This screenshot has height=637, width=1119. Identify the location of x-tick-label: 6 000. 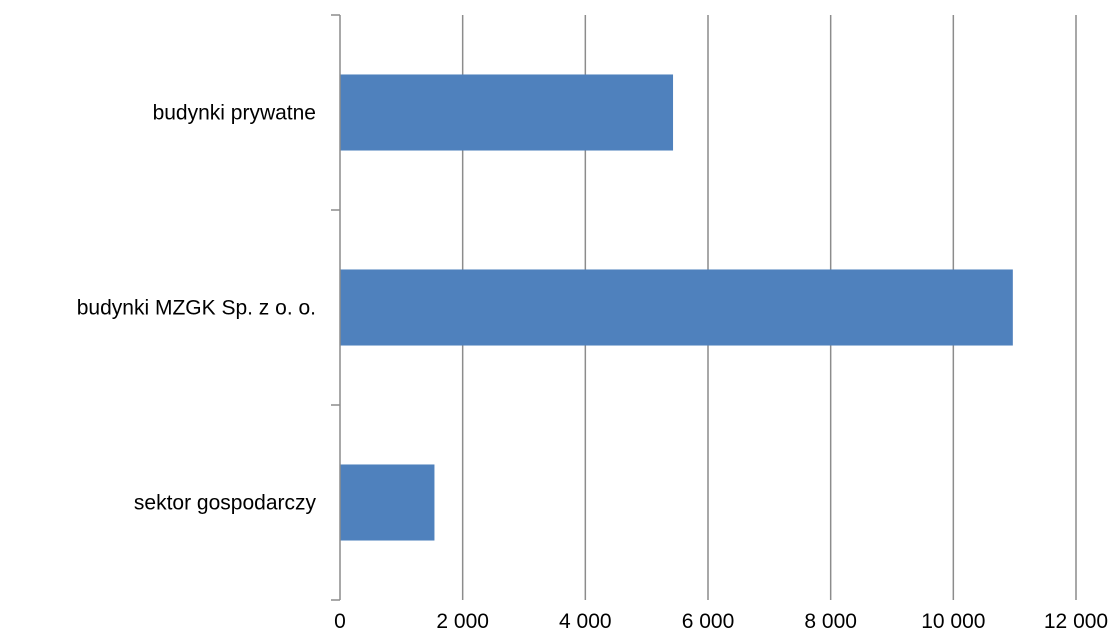
(708, 621).